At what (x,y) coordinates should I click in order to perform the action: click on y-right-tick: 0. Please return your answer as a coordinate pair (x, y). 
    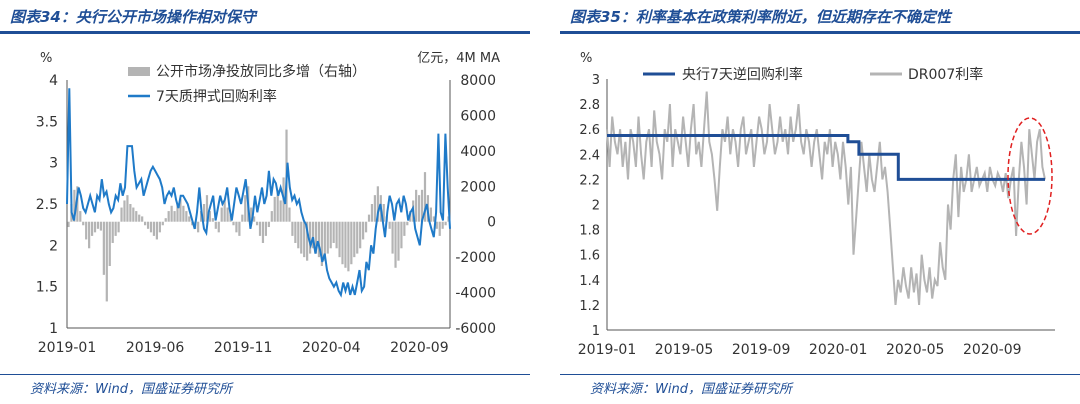
    Looking at the image, I should click on (491, 223).